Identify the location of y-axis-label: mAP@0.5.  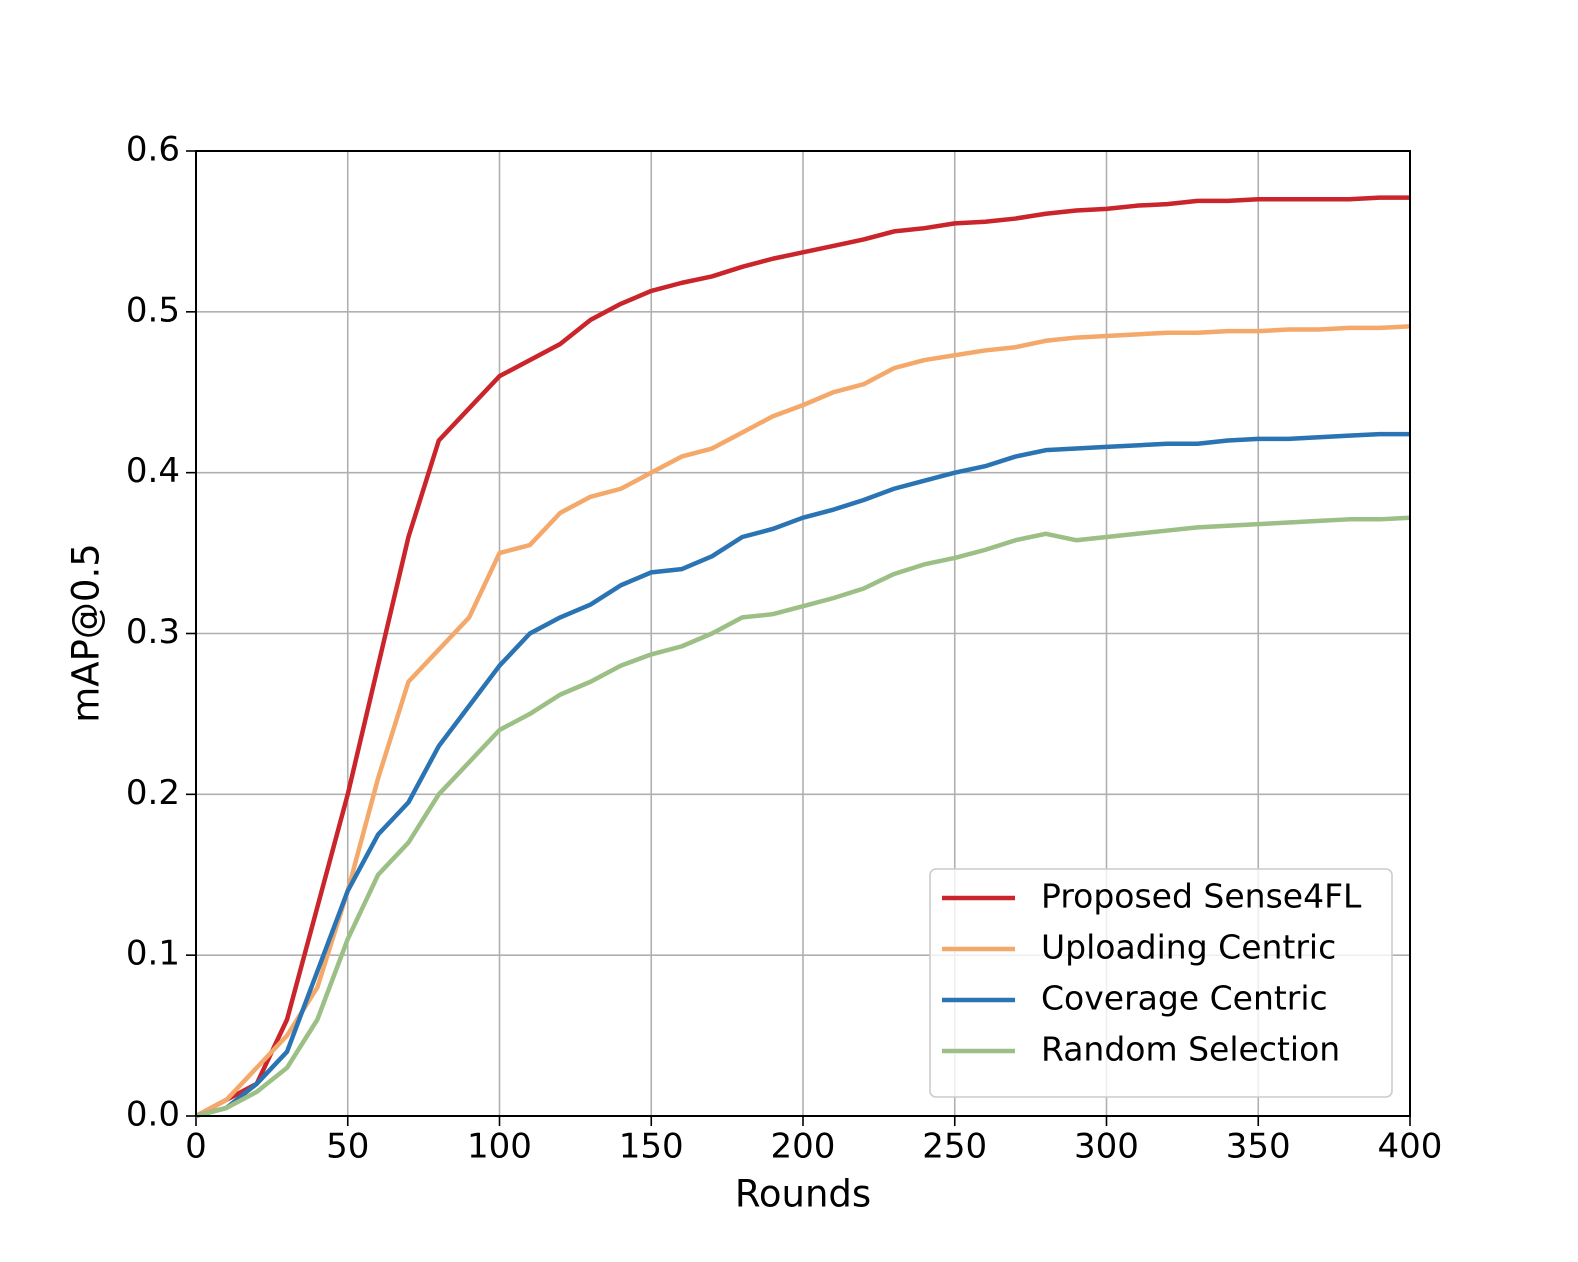
(86, 633).